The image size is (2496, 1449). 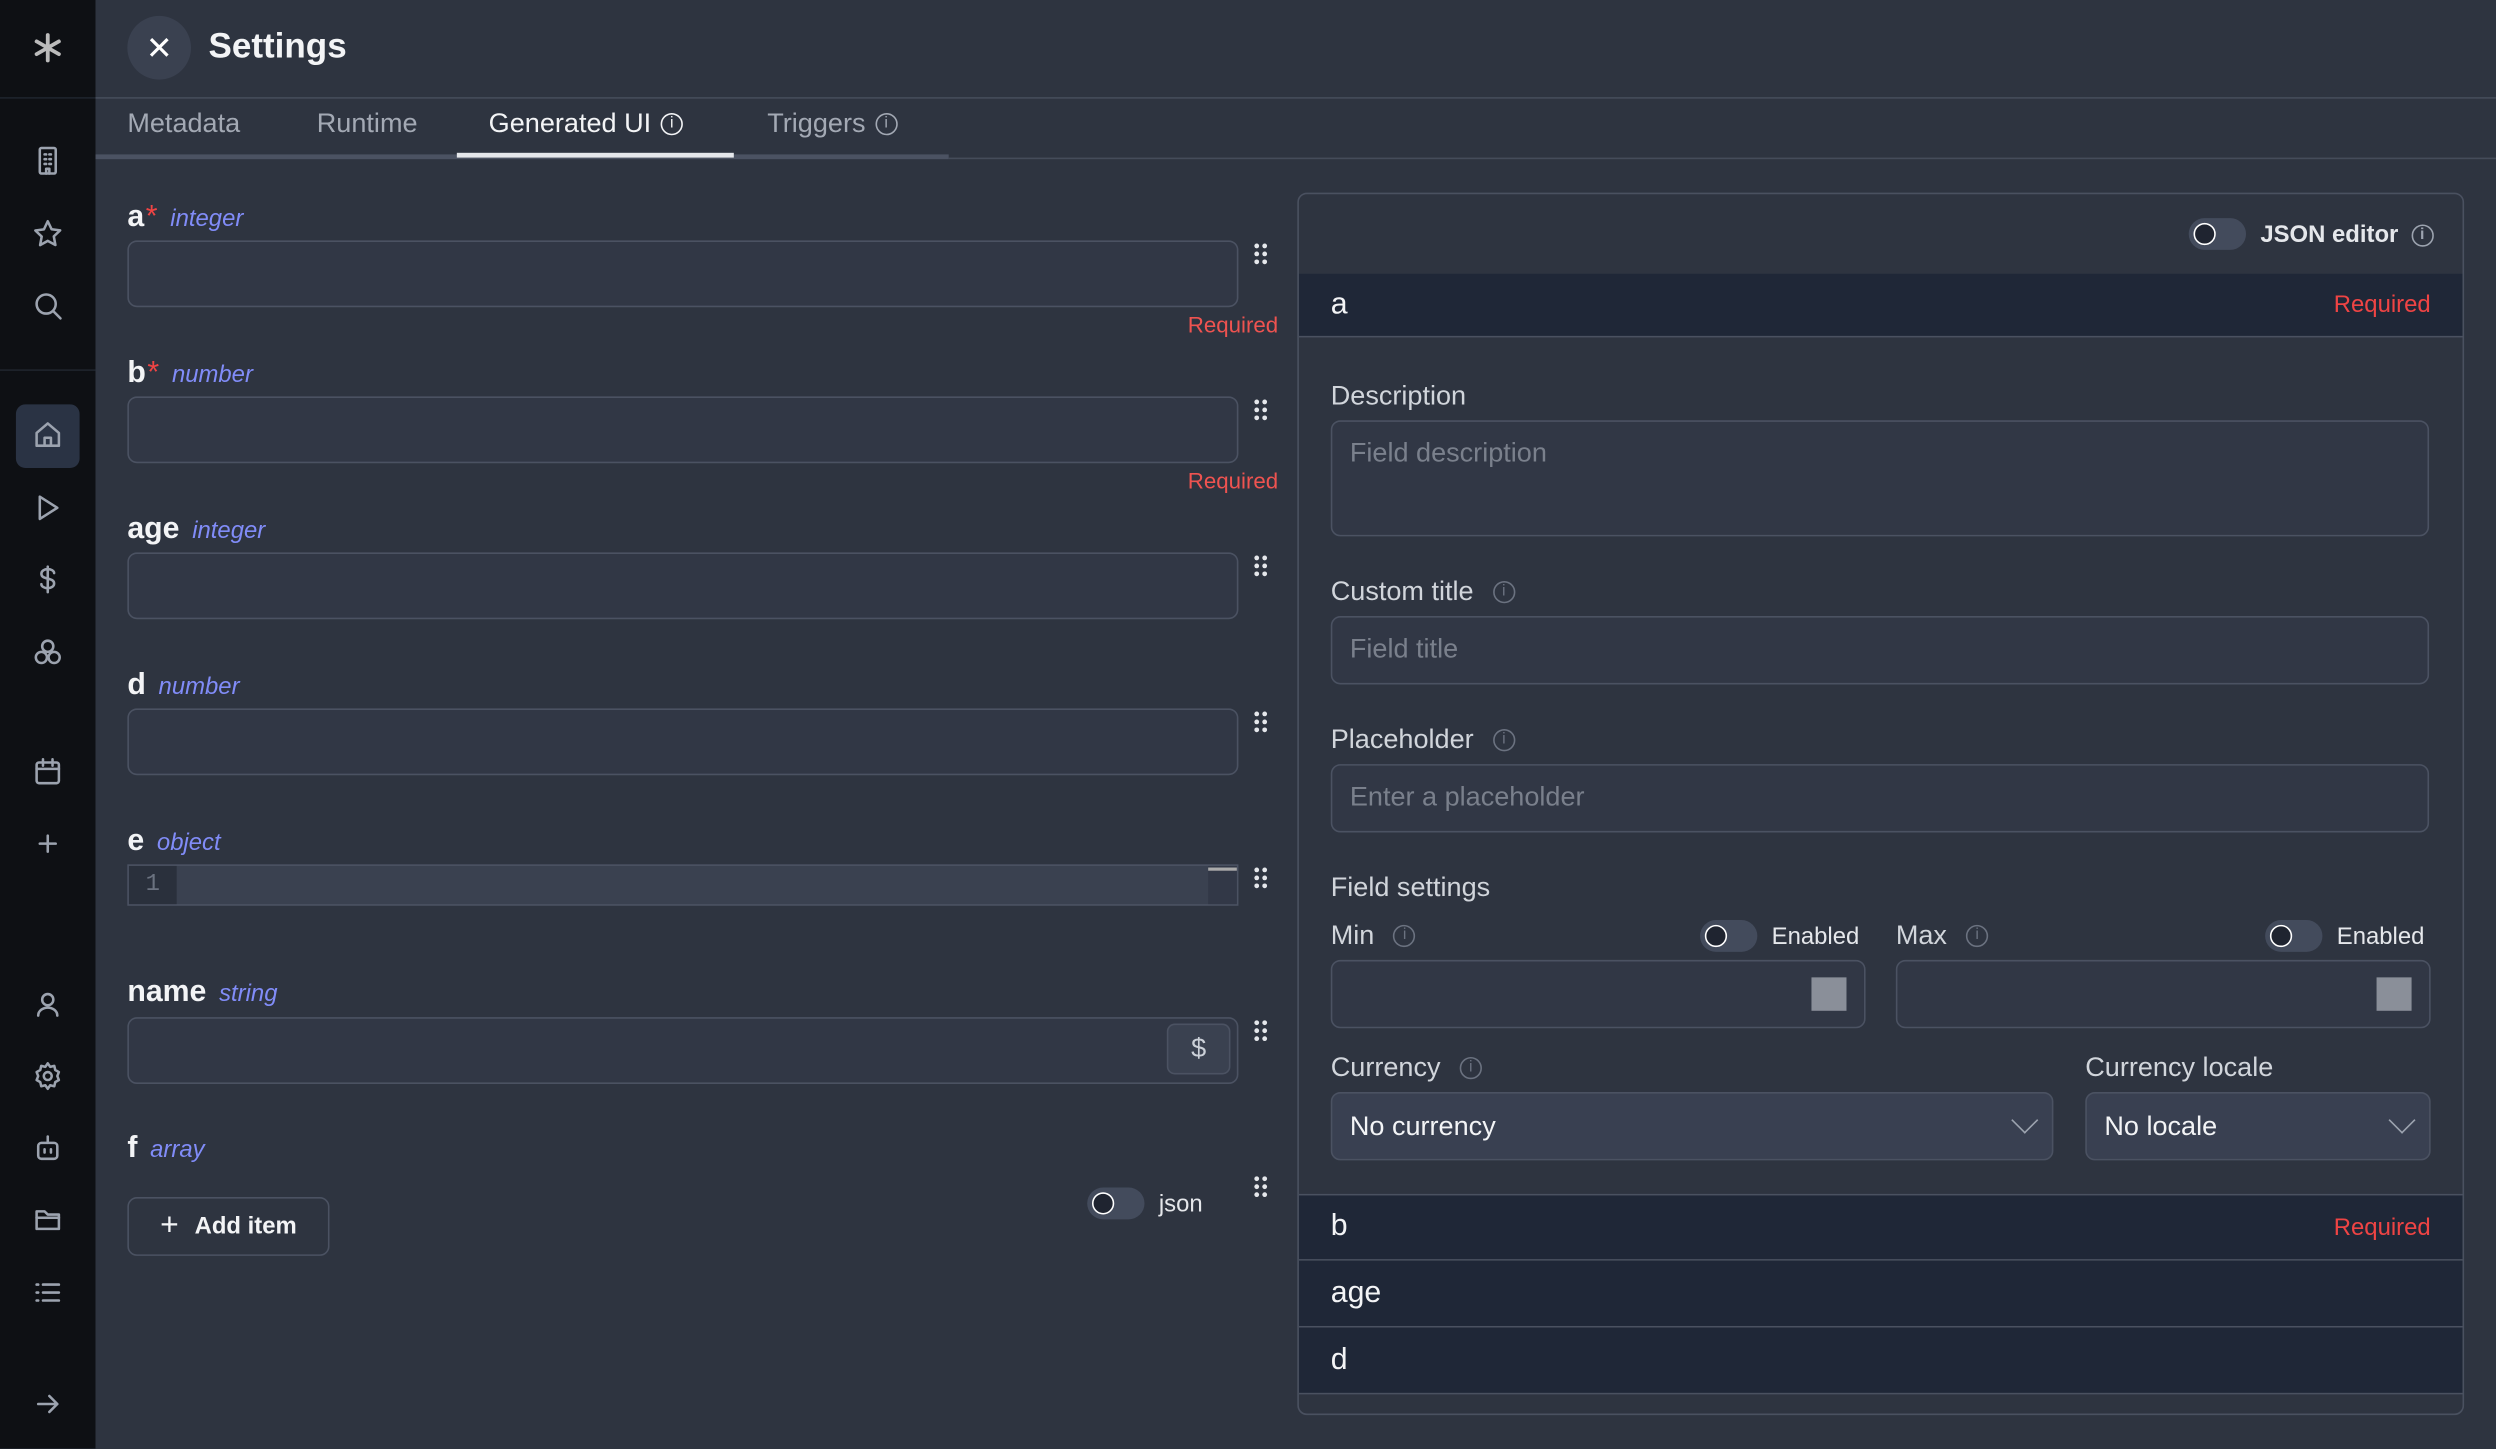 I want to click on label-text: Max, so click(x=1921, y=935).